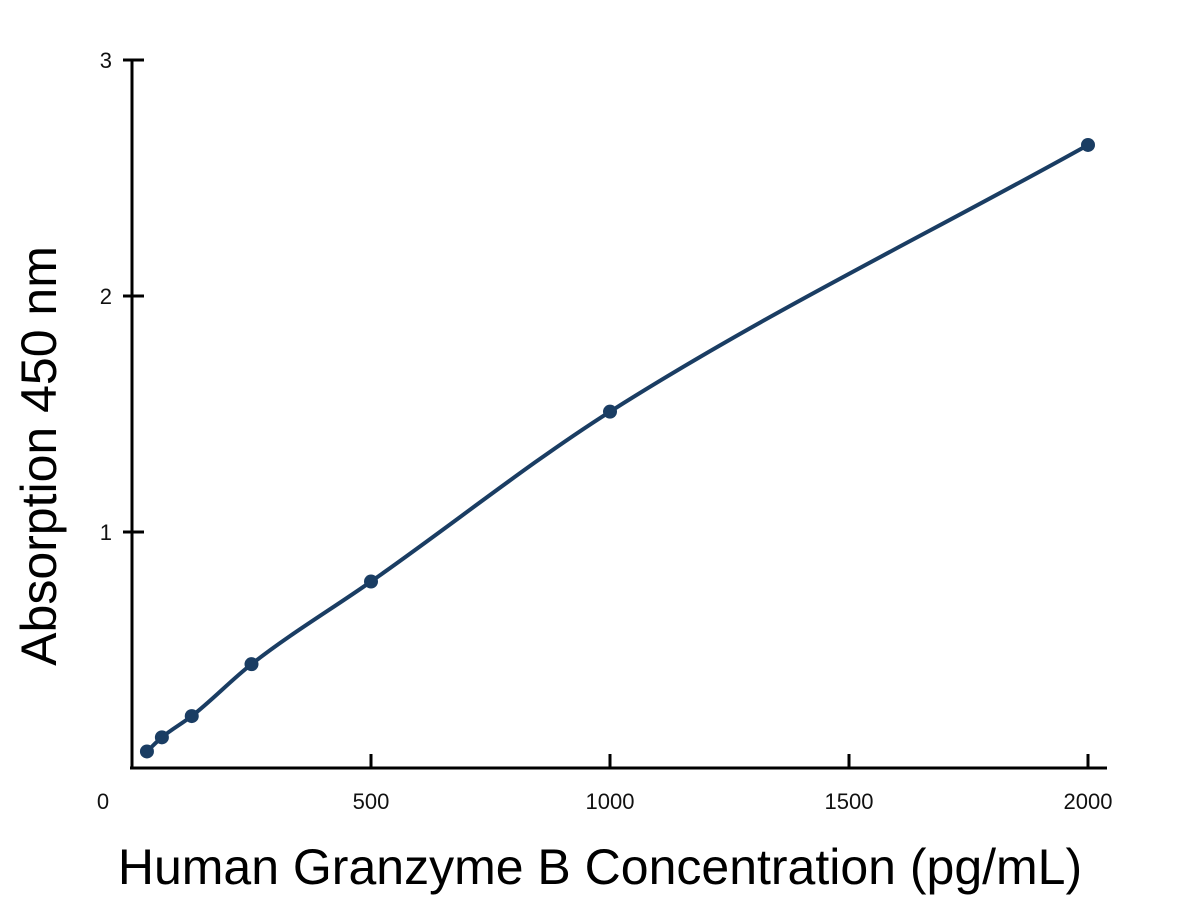 Image resolution: width=1200 pixels, height=912 pixels. What do you see at coordinates (600, 867) in the screenshot?
I see `x-axis-title: Human Granzyme B Concentration (pg/mL)` at bounding box center [600, 867].